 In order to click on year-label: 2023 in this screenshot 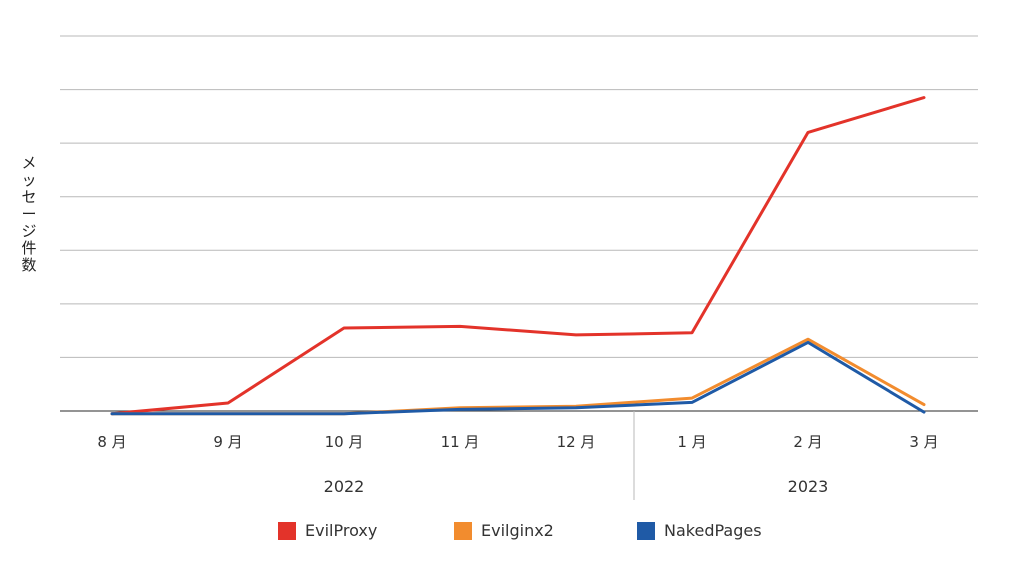, I will do `click(808, 486)`.